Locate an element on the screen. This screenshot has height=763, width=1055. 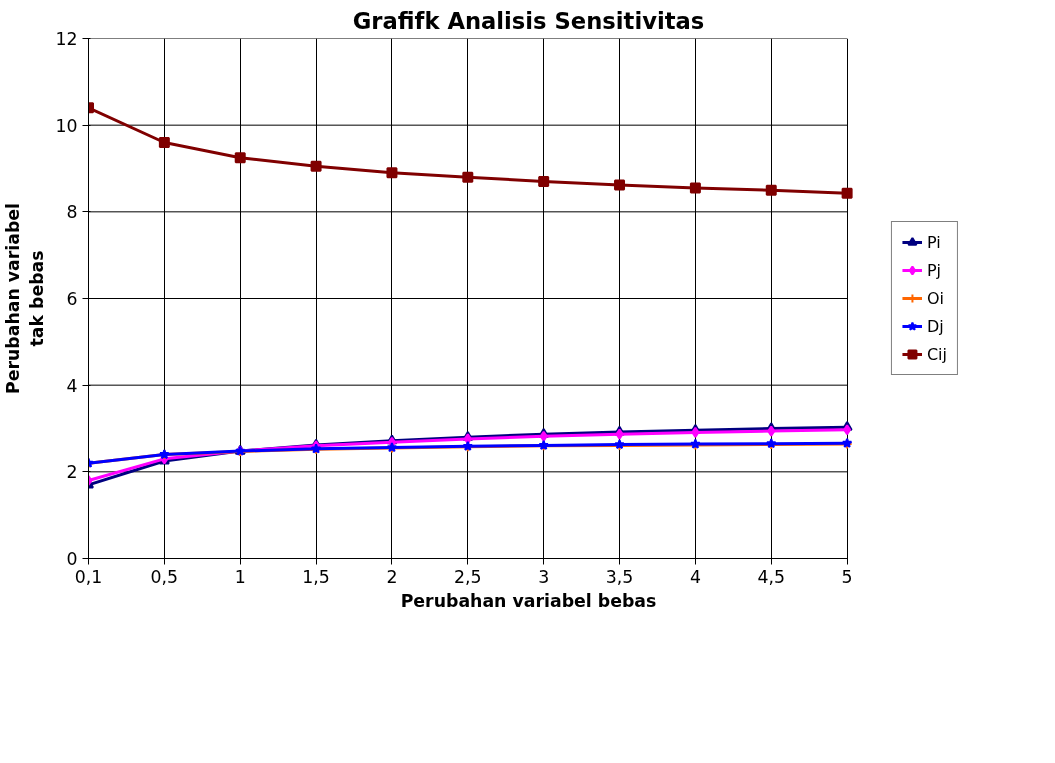
x-tick-label: 0,5 is located at coordinates (164, 576).